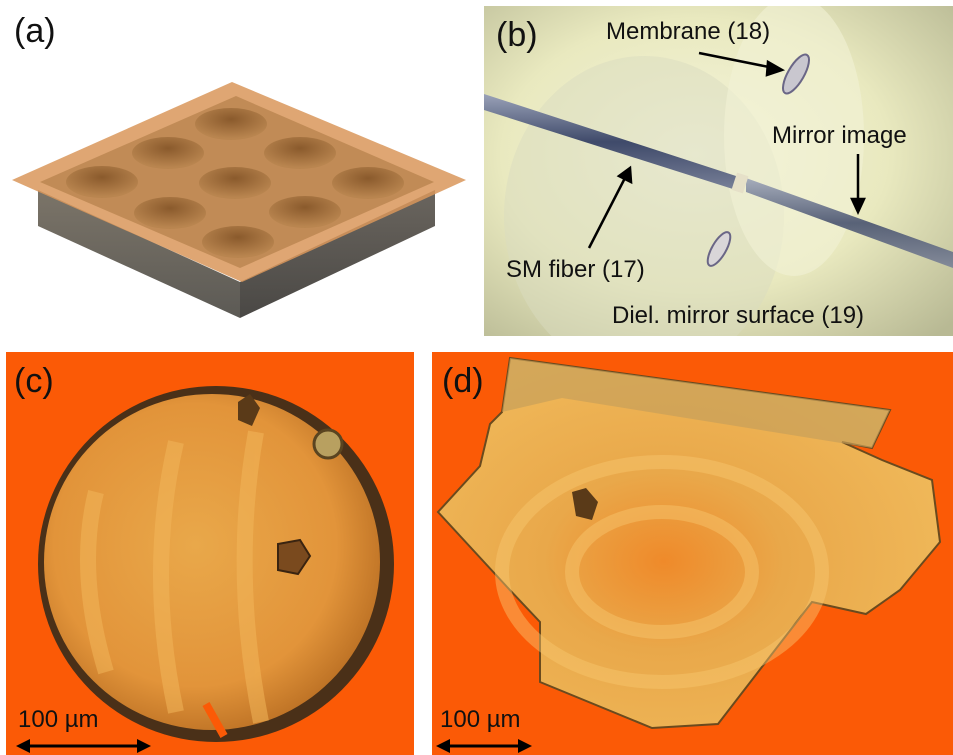 This screenshot has width=953, height=755. Describe the element at coordinates (839, 135) in the screenshot. I see `label-mirror-image: Mirror image` at that location.